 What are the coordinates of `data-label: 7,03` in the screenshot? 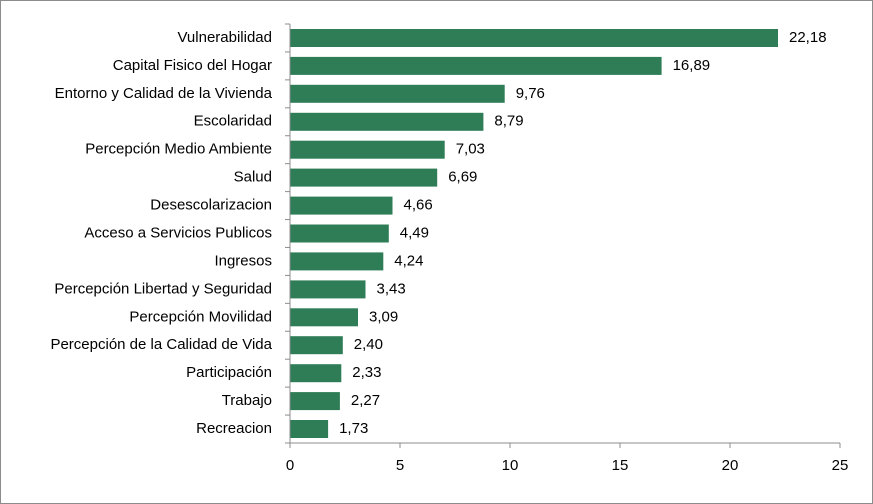 It's located at (470, 149).